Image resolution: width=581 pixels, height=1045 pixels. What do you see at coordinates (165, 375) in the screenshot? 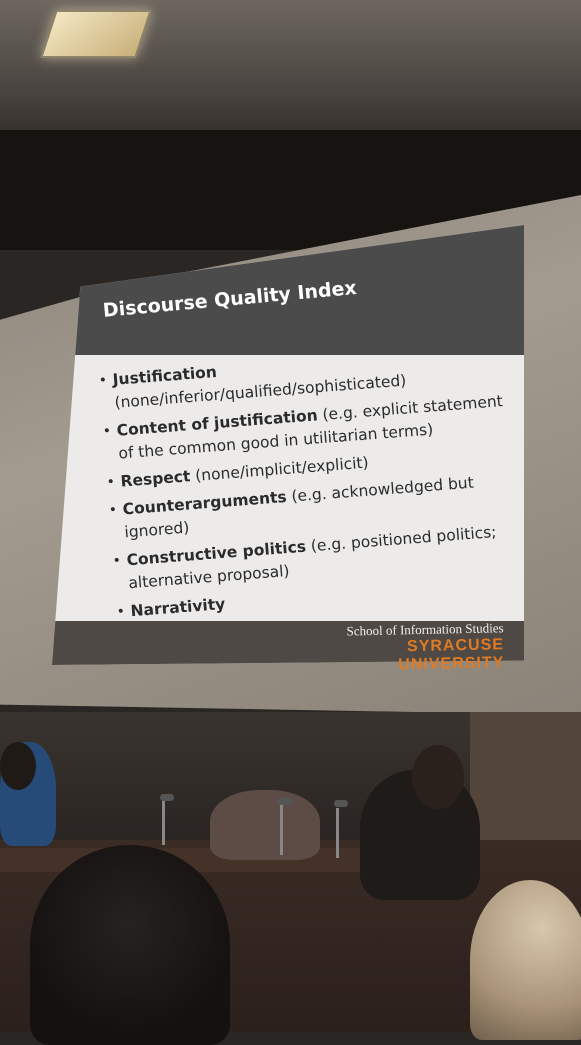
I see `bullet-term: Justification` at bounding box center [165, 375].